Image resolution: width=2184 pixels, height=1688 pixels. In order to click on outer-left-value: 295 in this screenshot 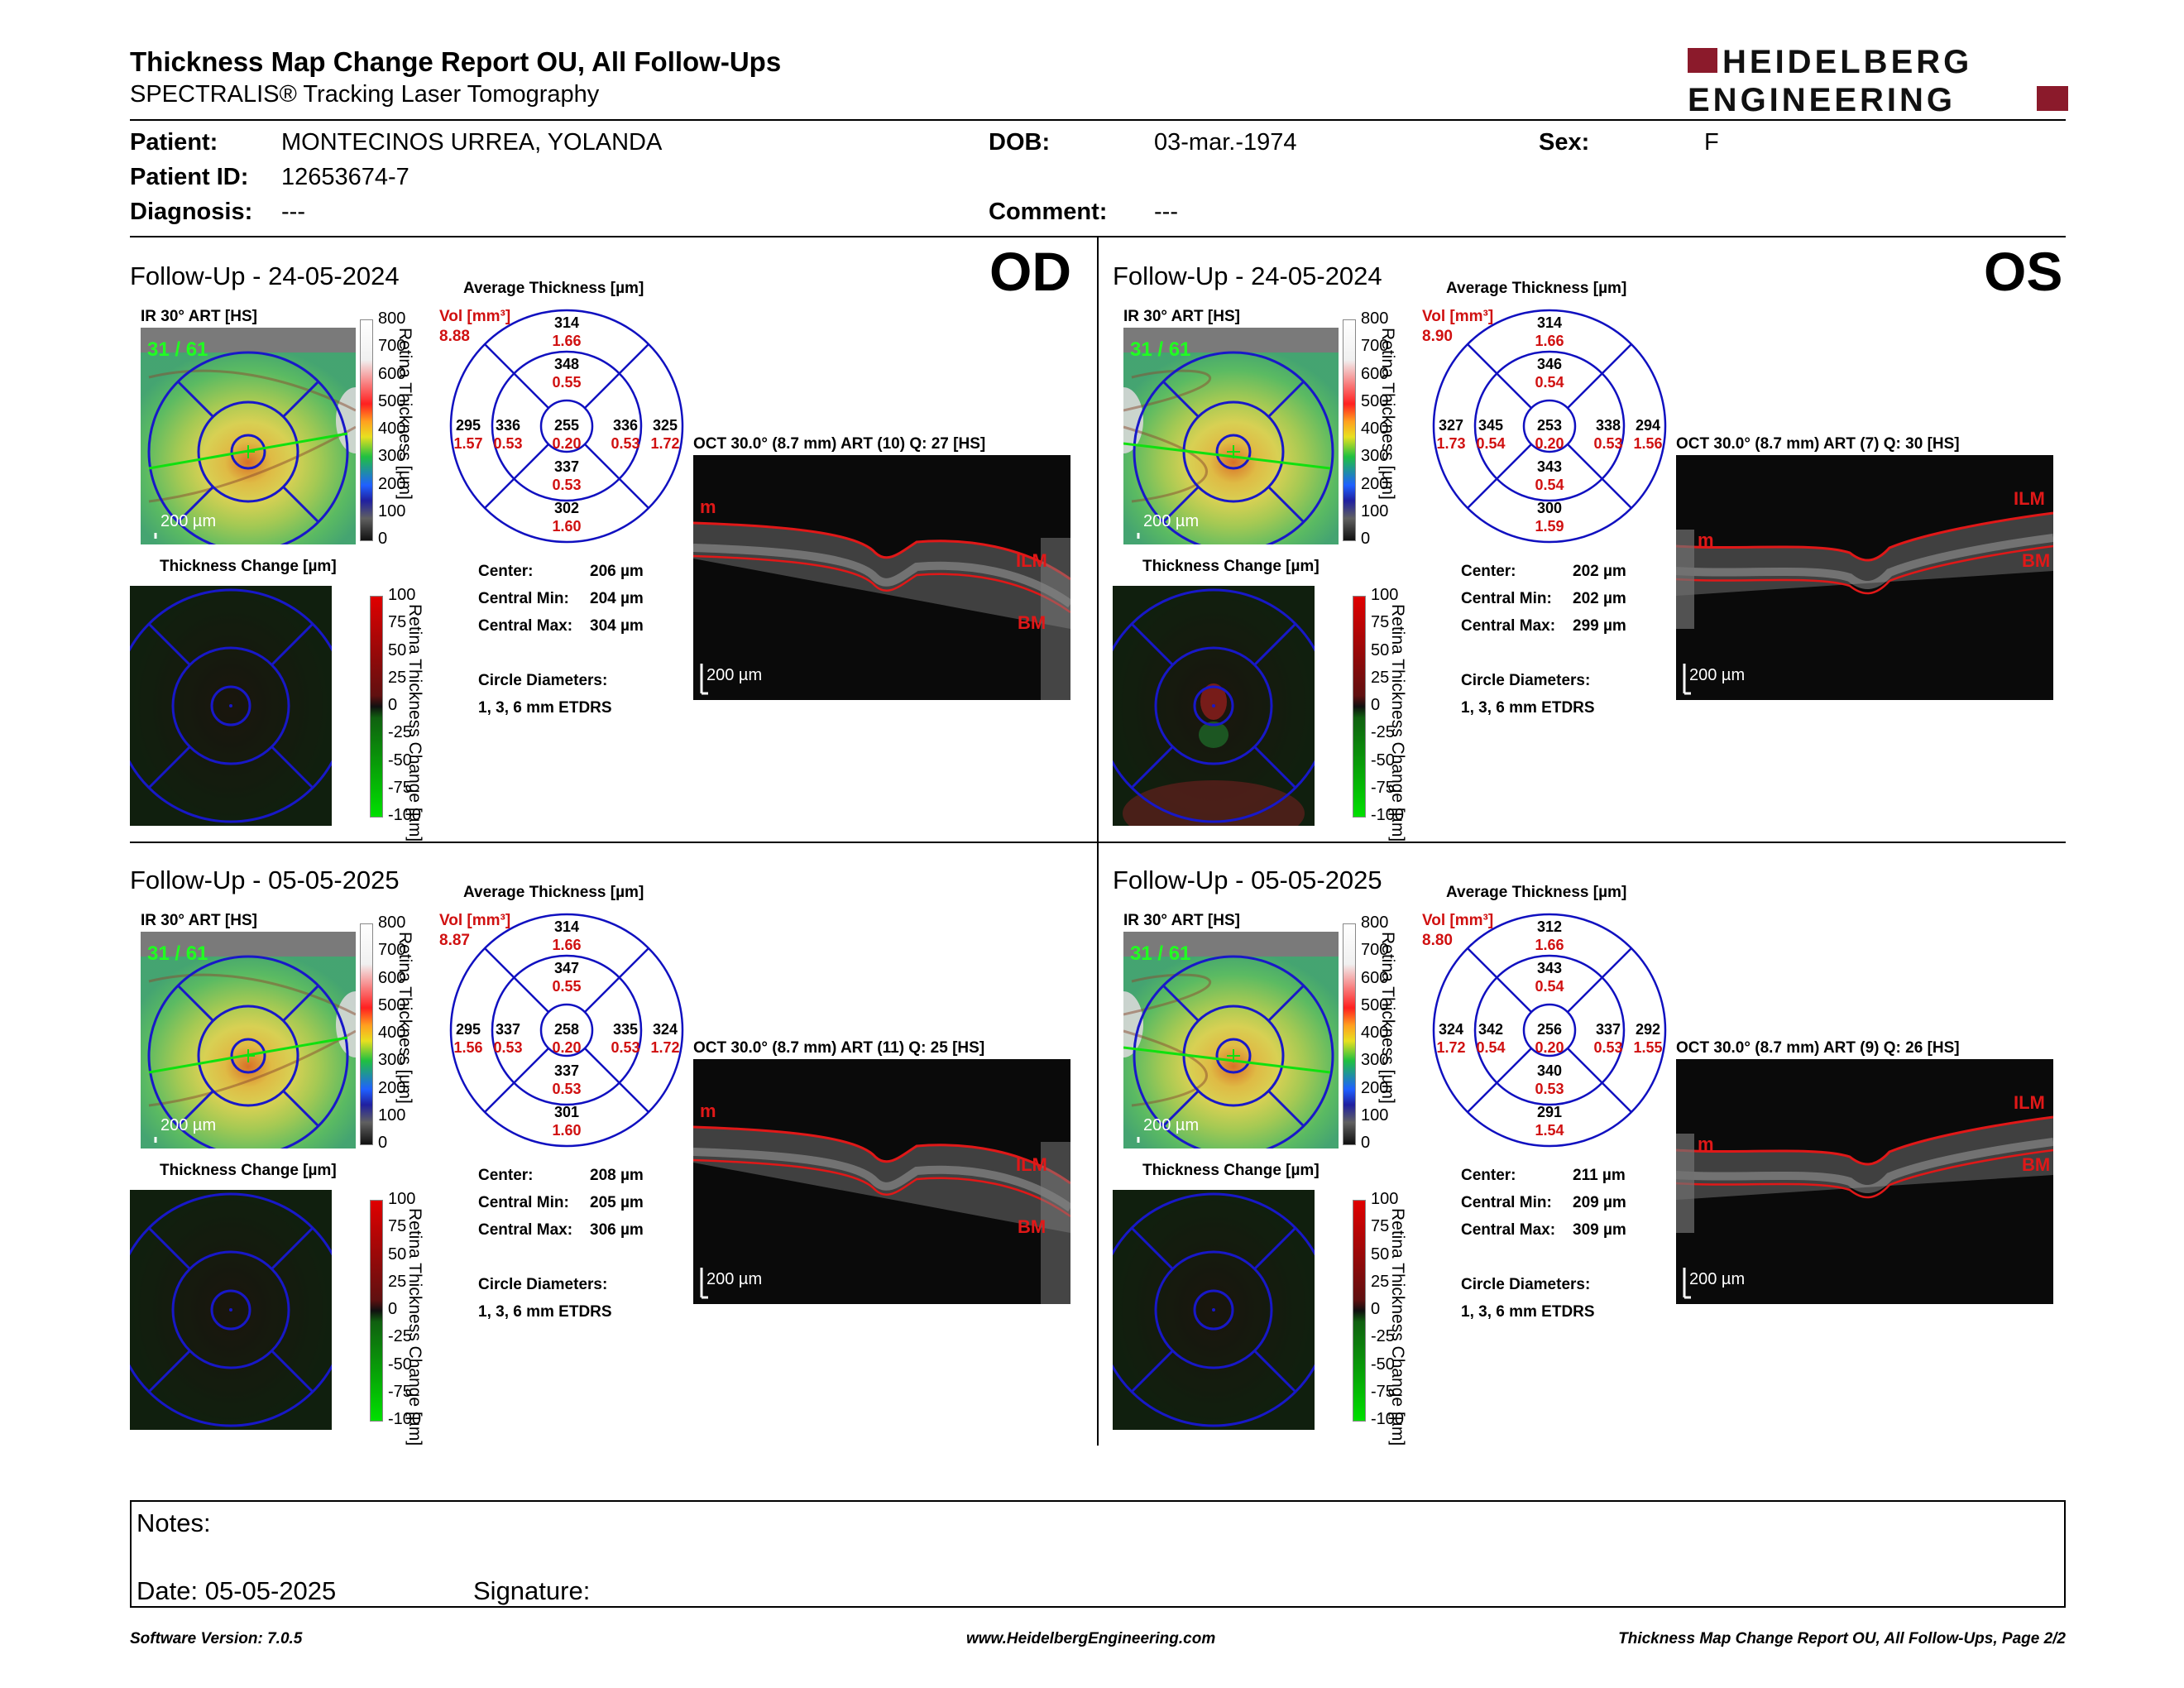, I will do `click(468, 425)`.